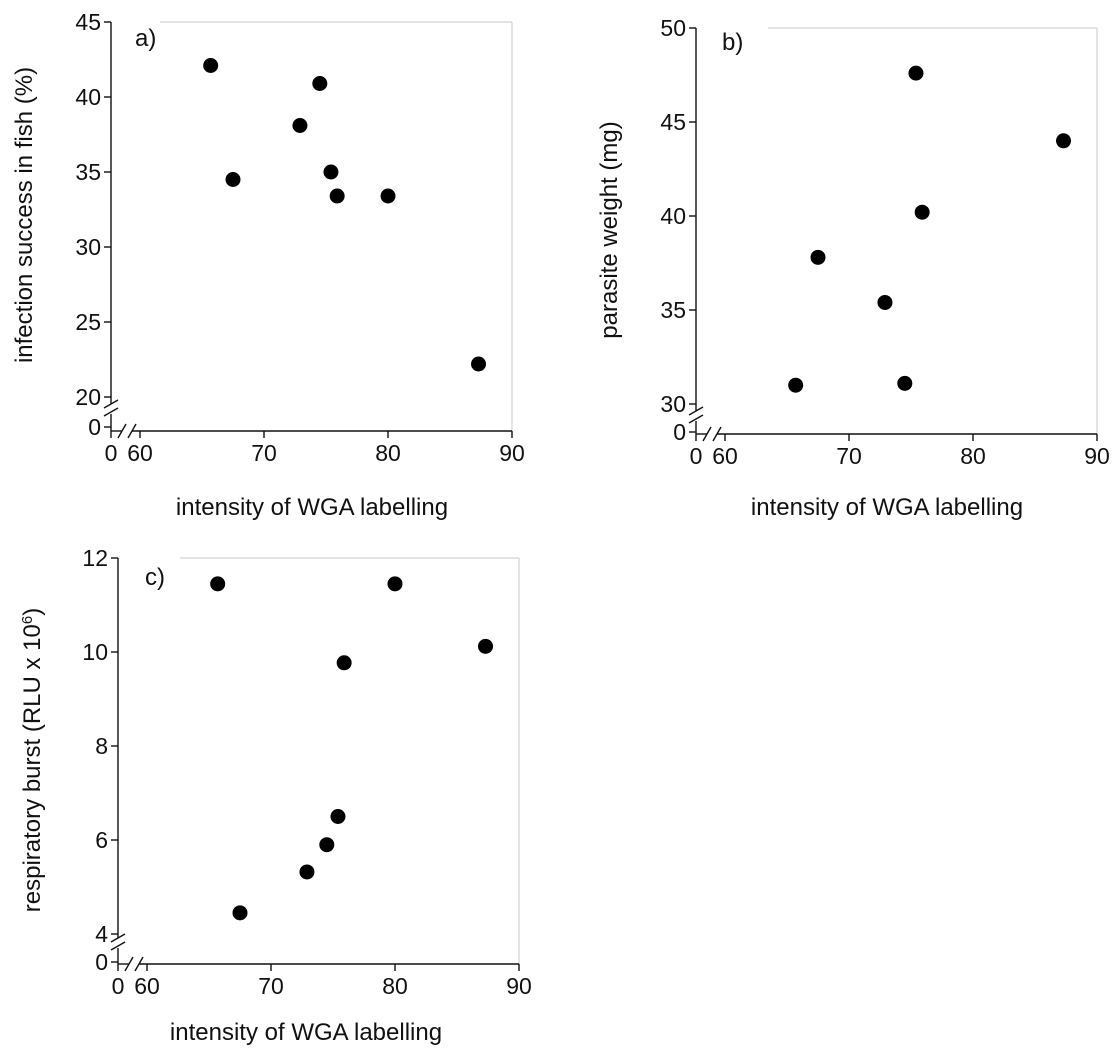 This screenshot has height=1048, width=1114. Describe the element at coordinates (609, 229) in the screenshot. I see `y-axis-label: parasite weight (mg)` at that location.